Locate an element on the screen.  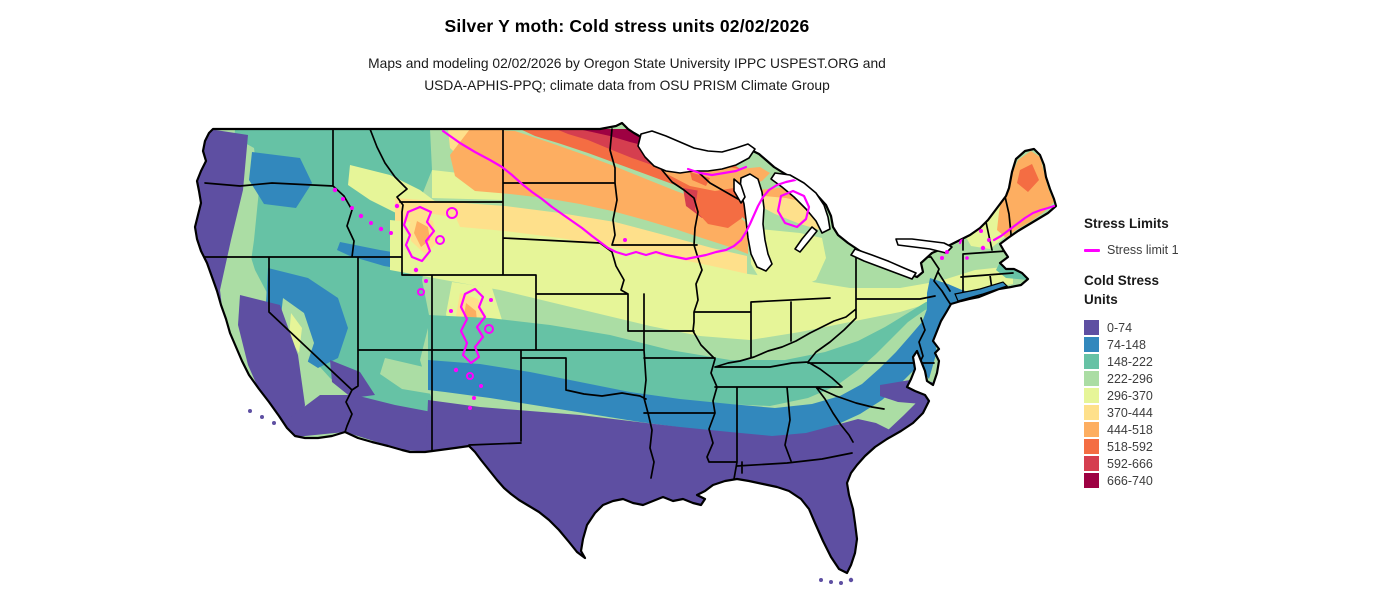
legend-class-row: 74-148 is located at coordinates (1169, 344).